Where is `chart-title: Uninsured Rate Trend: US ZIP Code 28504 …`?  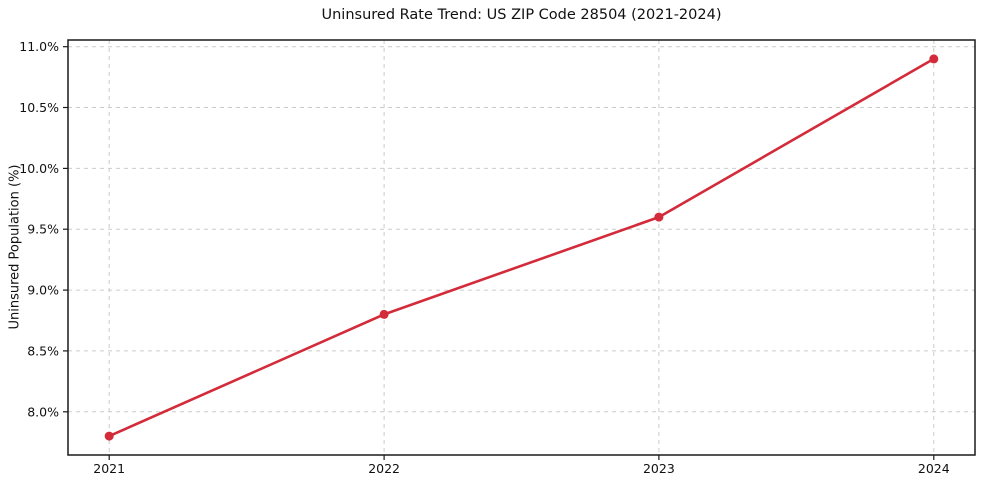
chart-title: Uninsured Rate Trend: US ZIP Code 28504 … is located at coordinates (521, 15).